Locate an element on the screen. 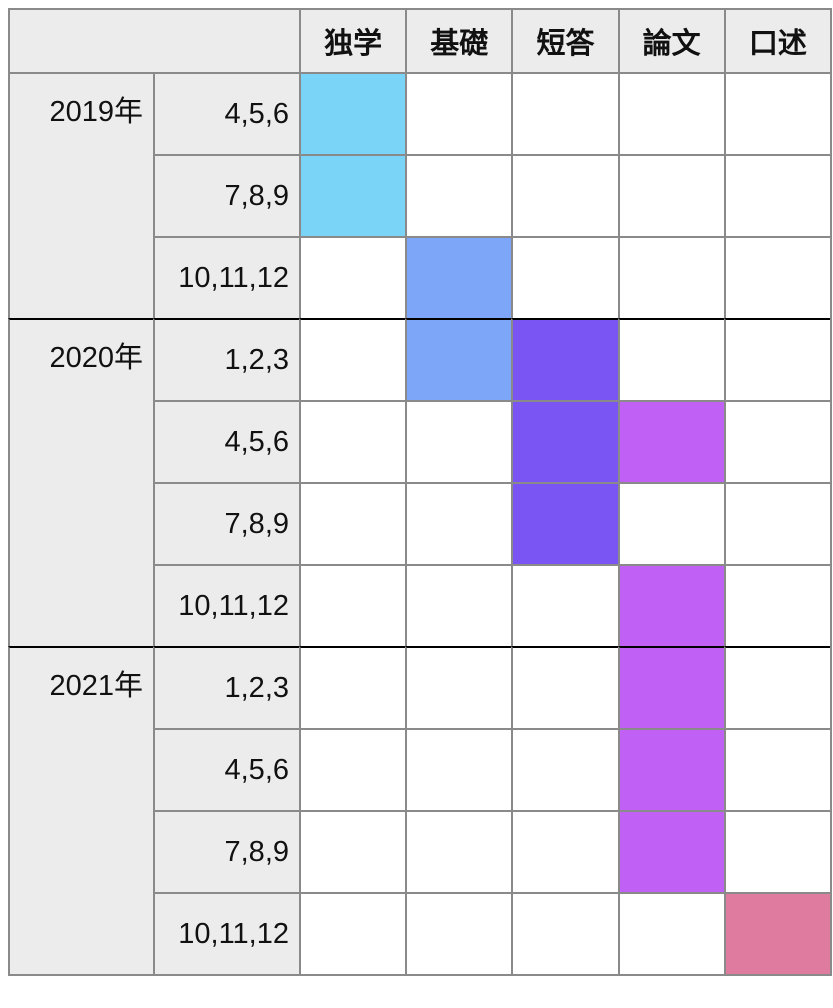 Image resolution: width=833 pixels, height=1008 pixels. year-label: 2019年 is located at coordinates (80, 195).